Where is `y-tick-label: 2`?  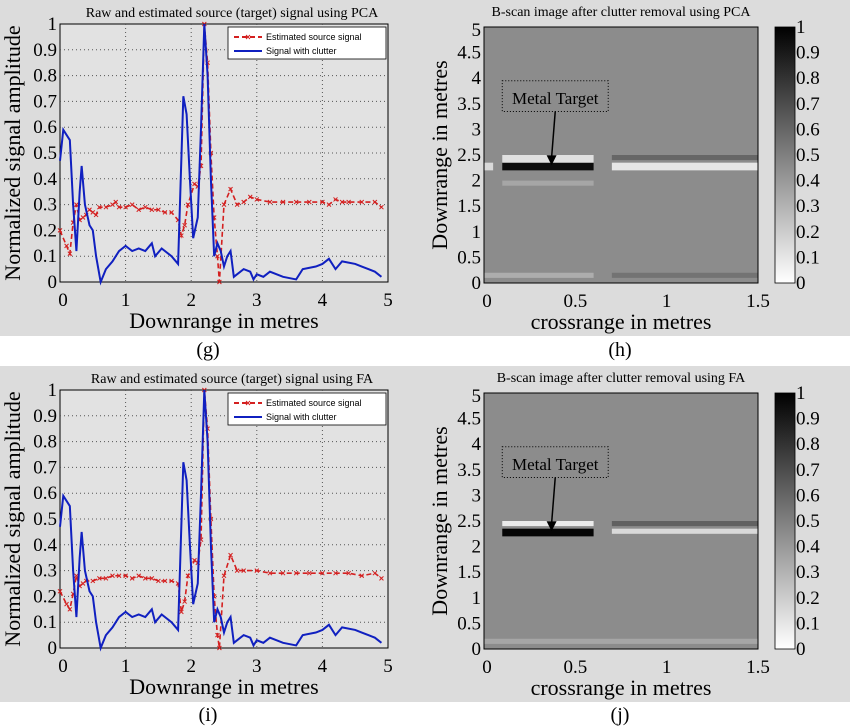 y-tick-label: 2 is located at coordinates (477, 547).